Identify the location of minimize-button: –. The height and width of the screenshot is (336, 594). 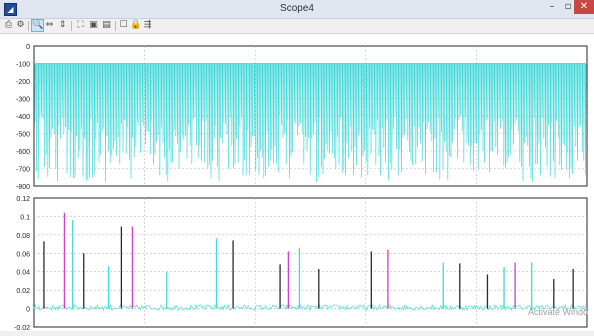
(552, 6).